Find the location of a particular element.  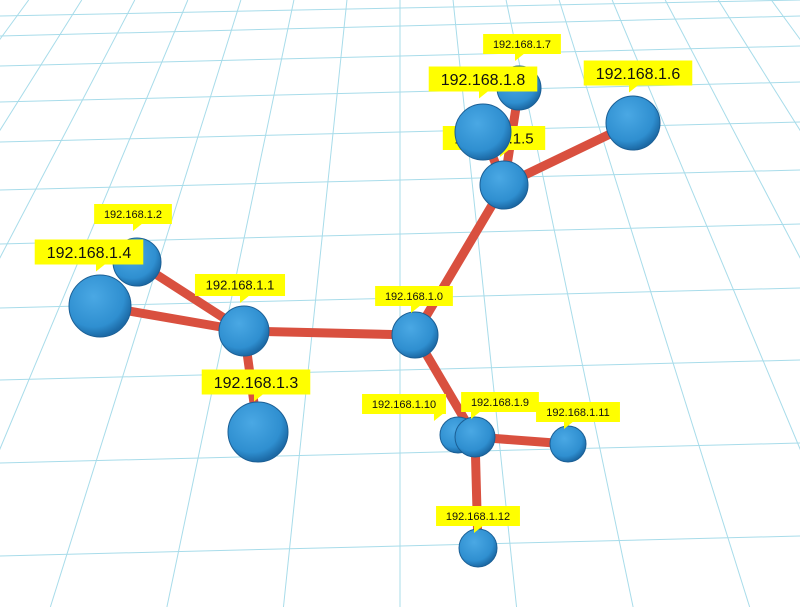

label-text: 192.168.1.3 is located at coordinates (256, 383).